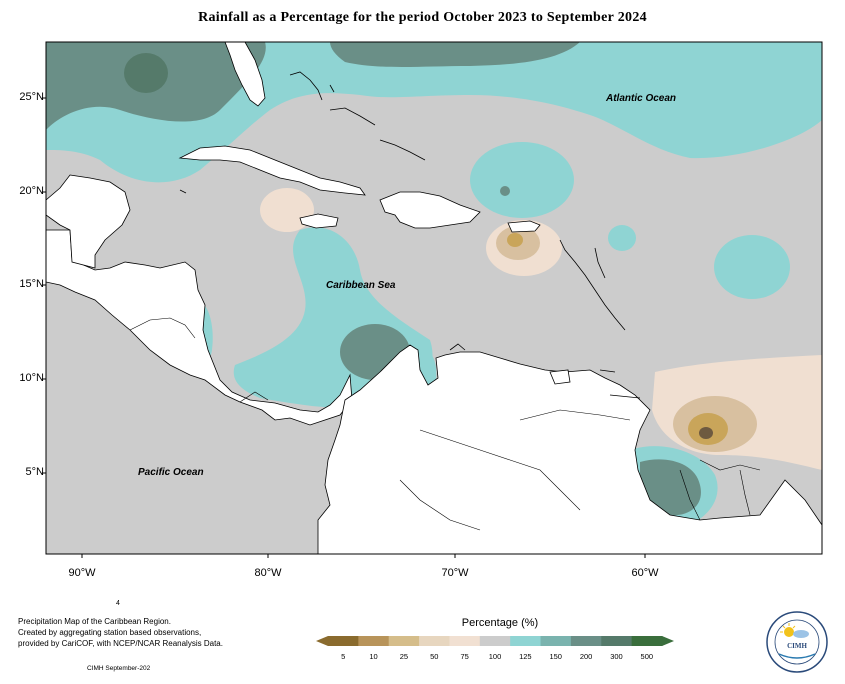 This screenshot has width=845, height=684. I want to click on legend-title: Percentage (%), so click(500, 623).